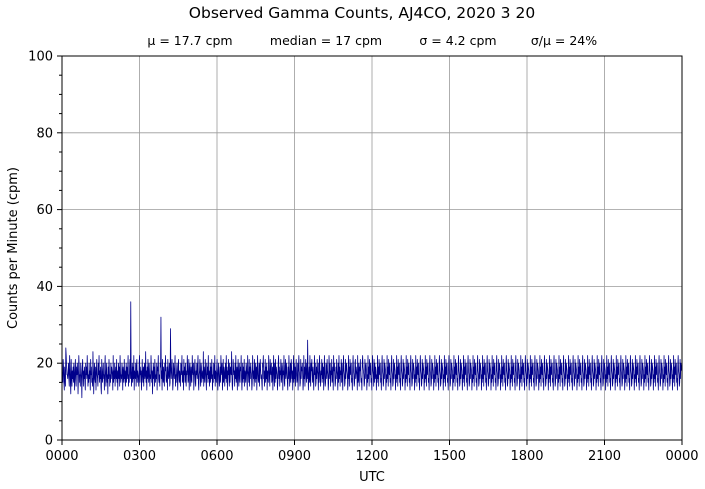  I want to click on x-axis-ticks: 0000 0300 0600 0900 1200 1500 1800 2100 0000, so click(372, 452).